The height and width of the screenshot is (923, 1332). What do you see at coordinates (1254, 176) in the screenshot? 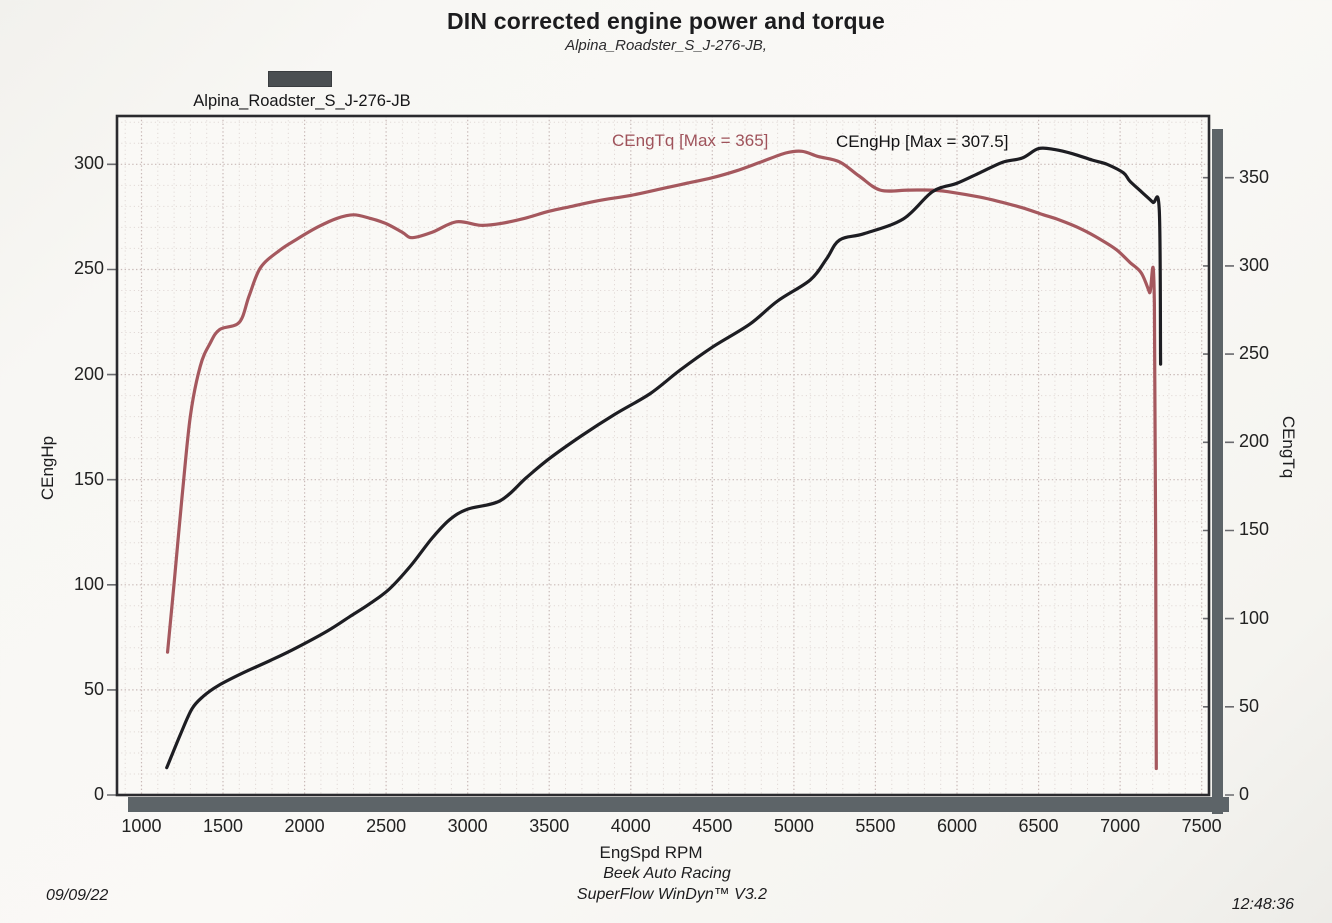
I see `right-axis-tick-label: 350` at bounding box center [1254, 176].